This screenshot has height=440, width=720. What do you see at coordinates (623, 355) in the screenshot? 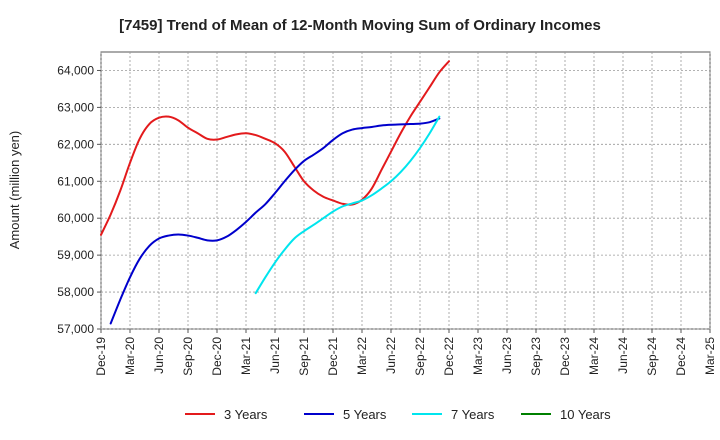
I see `x-tick-label: Jun-24` at bounding box center [623, 355].